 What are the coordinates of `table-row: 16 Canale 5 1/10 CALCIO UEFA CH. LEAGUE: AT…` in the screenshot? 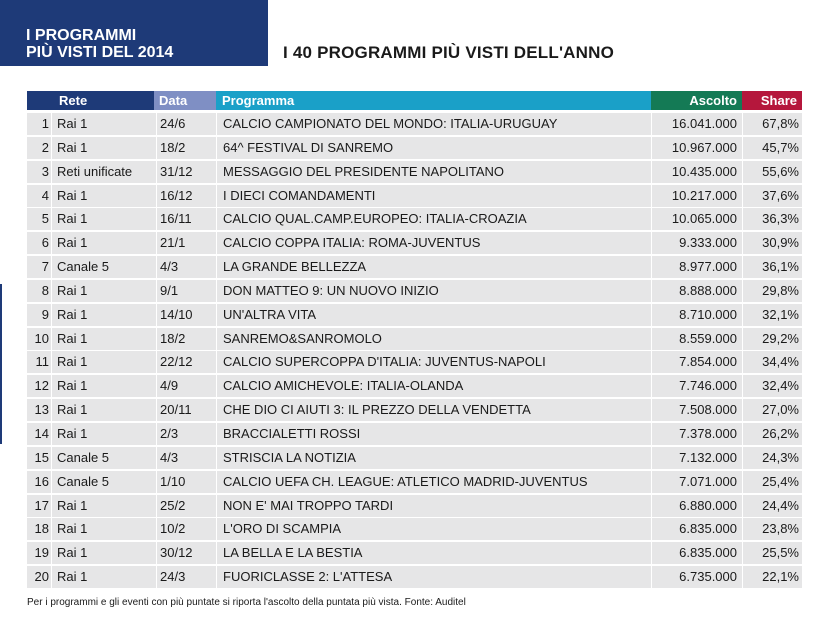 It's located at (414, 481).